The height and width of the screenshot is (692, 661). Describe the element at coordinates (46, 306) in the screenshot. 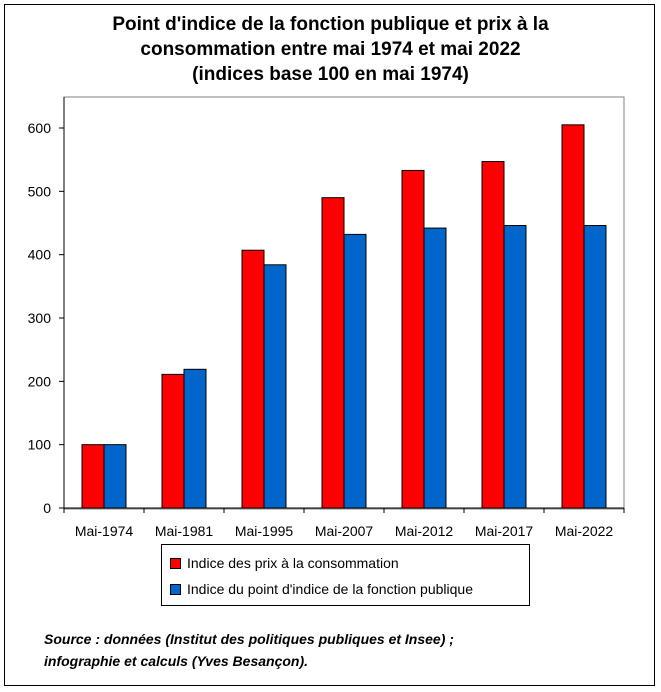

I see `y-axis: 0 100 200 300 400 500 600` at that location.